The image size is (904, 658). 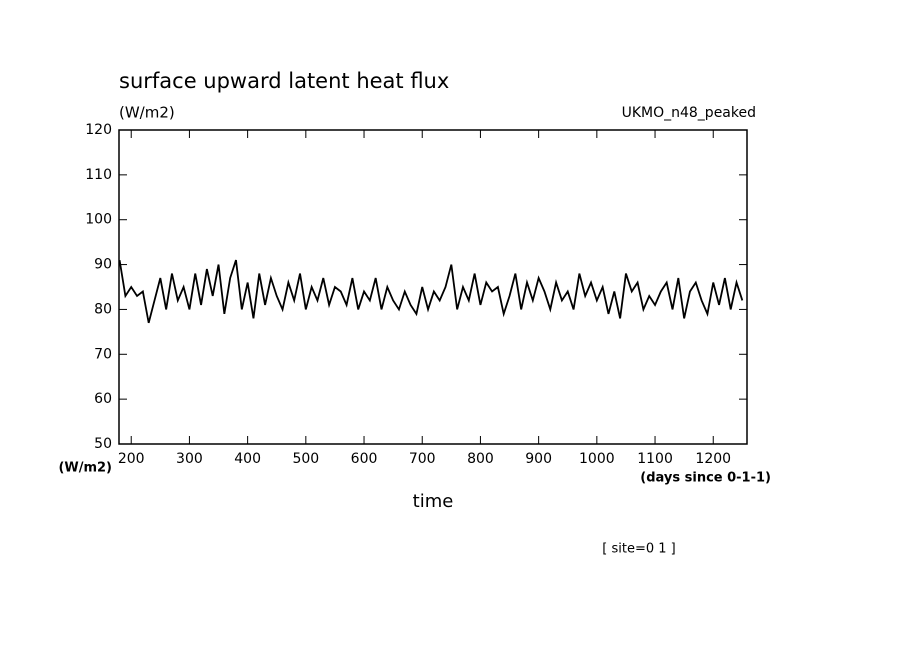 What do you see at coordinates (131, 459) in the screenshot?
I see `x-tick-label: 200` at bounding box center [131, 459].